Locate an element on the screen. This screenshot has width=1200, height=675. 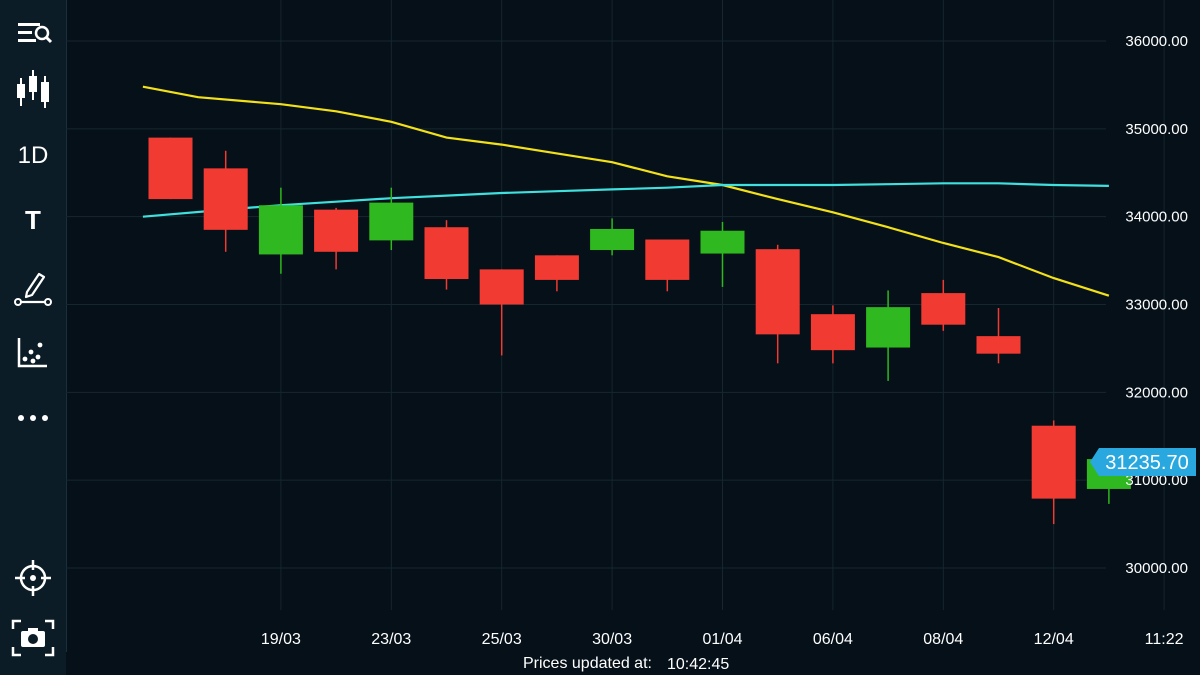
text-tool-label: T is located at coordinates (33, 219).